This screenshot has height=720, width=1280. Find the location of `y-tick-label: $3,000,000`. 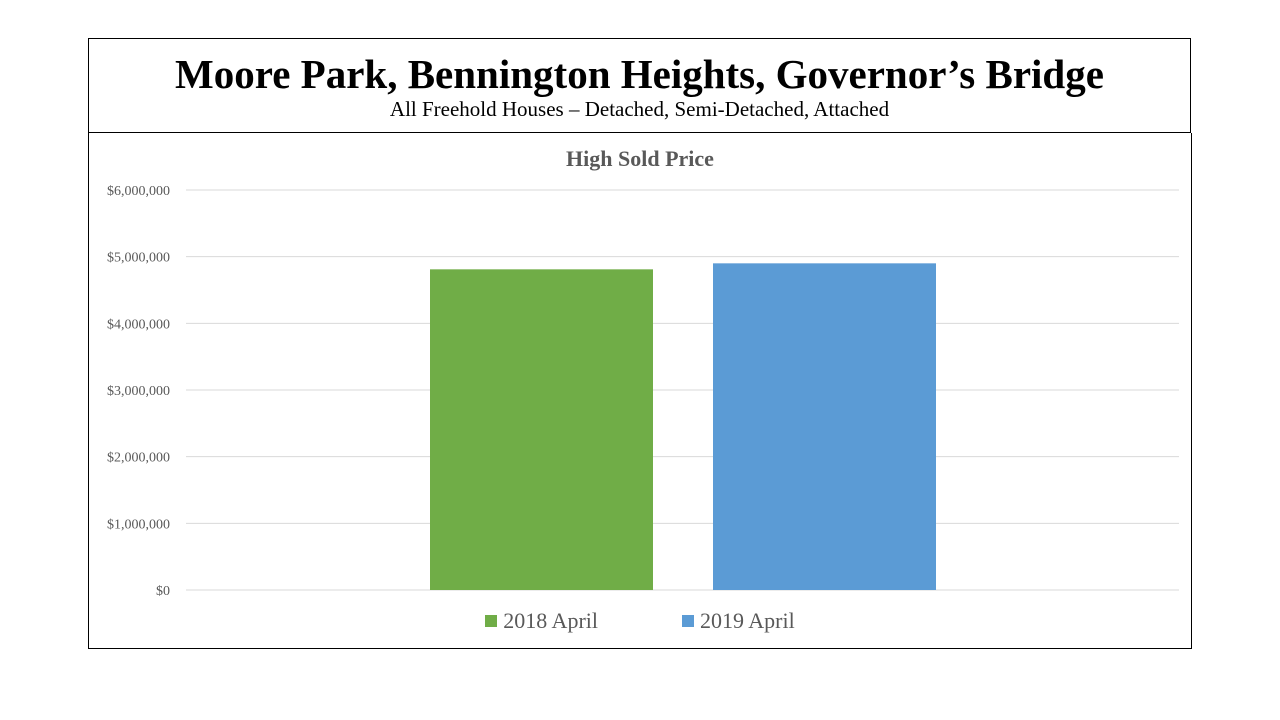

y-tick-label: $3,000,000 is located at coordinates (138, 391).